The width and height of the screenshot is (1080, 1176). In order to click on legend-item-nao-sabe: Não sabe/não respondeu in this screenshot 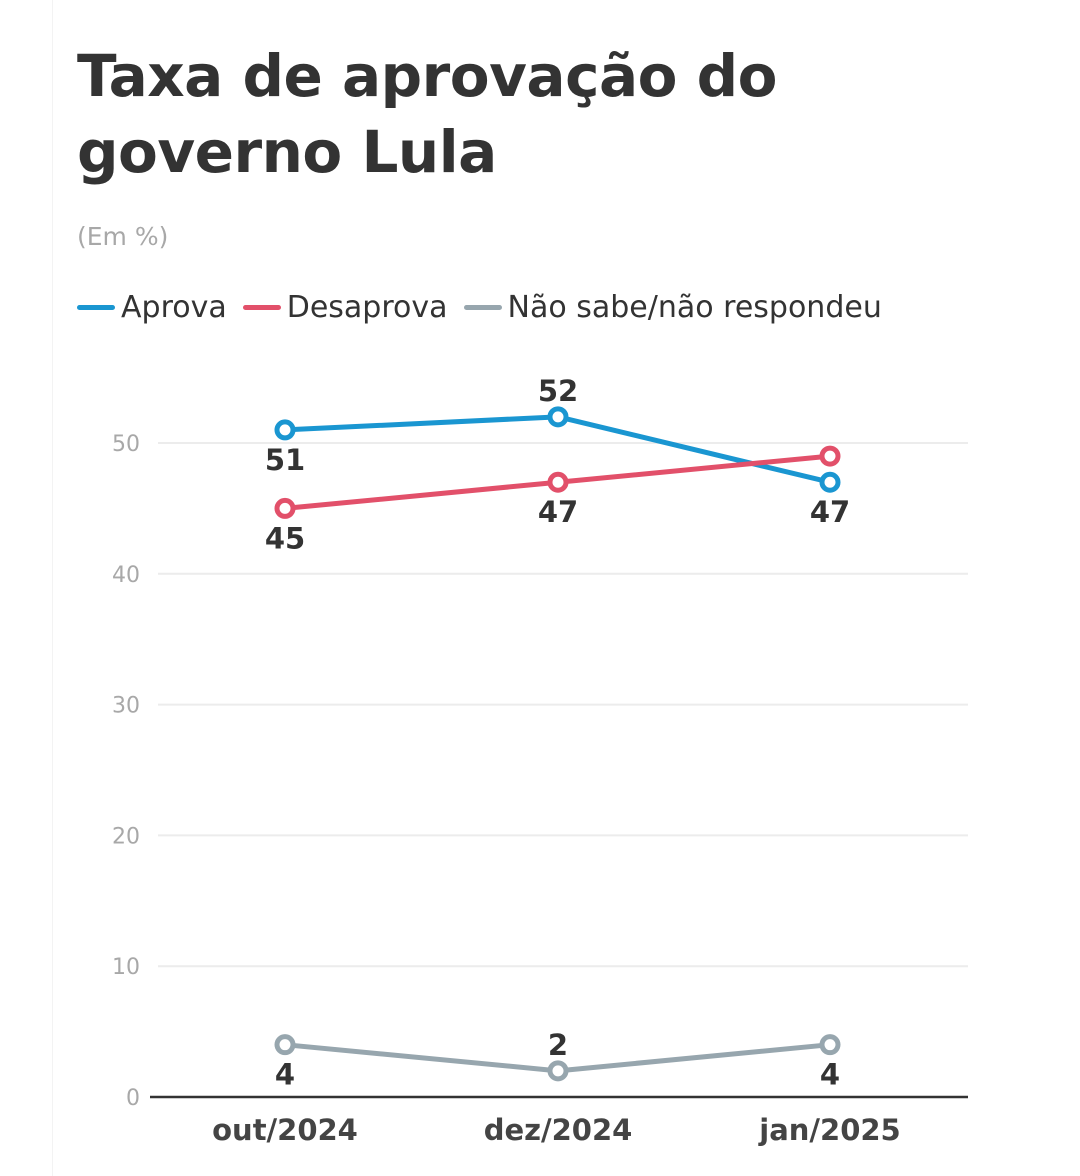, I will do `click(672, 307)`.